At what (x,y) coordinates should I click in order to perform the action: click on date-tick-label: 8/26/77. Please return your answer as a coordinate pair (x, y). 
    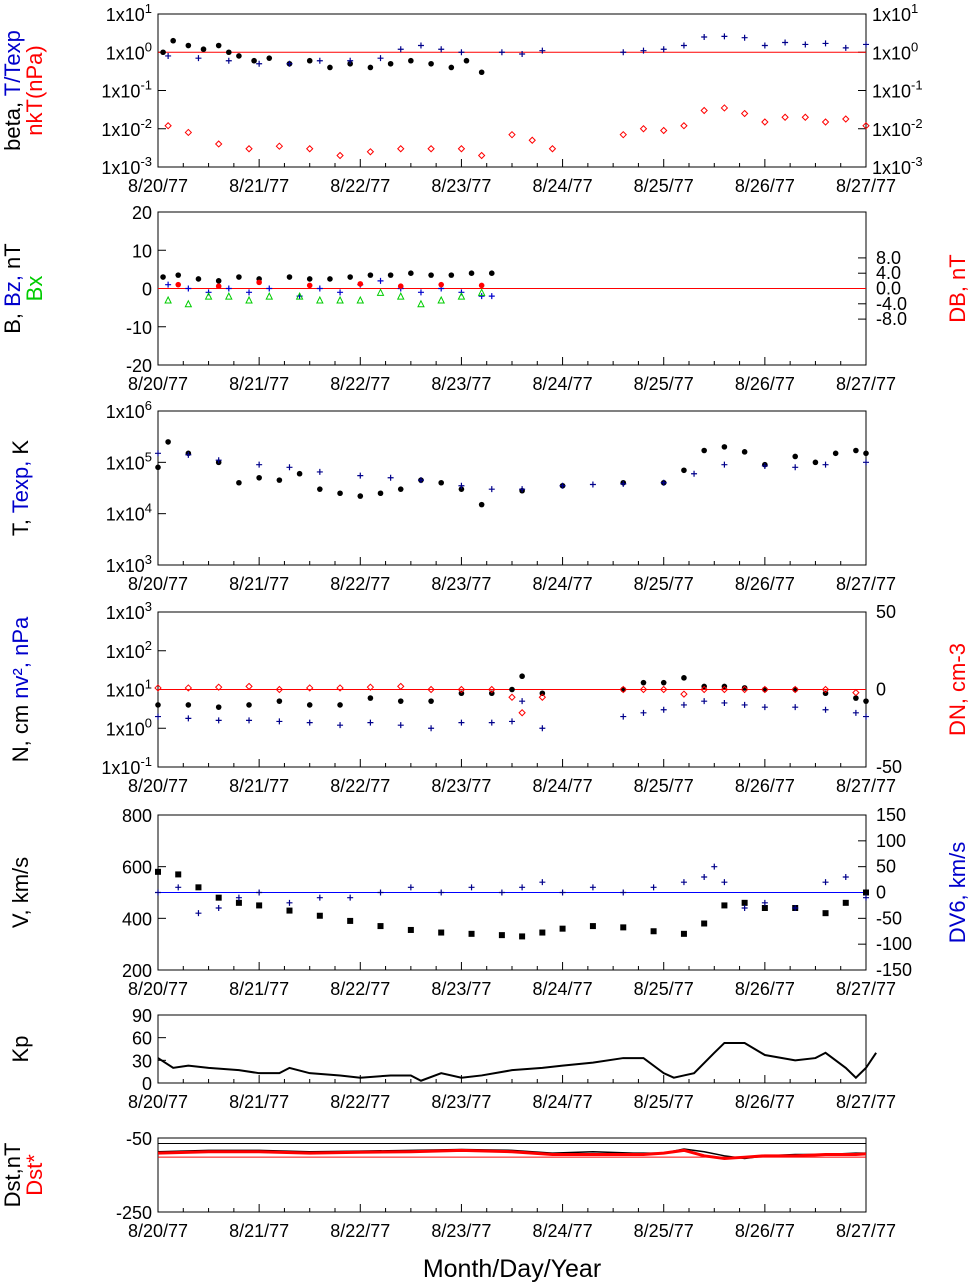
    Looking at the image, I should click on (765, 989).